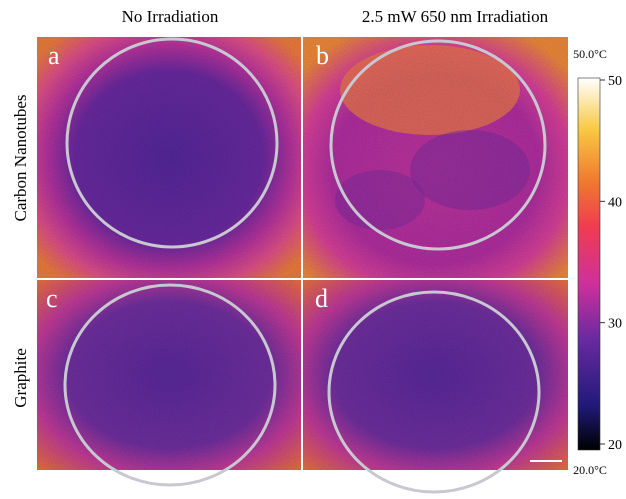  What do you see at coordinates (615, 324) in the screenshot?
I see `colorbar-tick-label: 30` at bounding box center [615, 324].